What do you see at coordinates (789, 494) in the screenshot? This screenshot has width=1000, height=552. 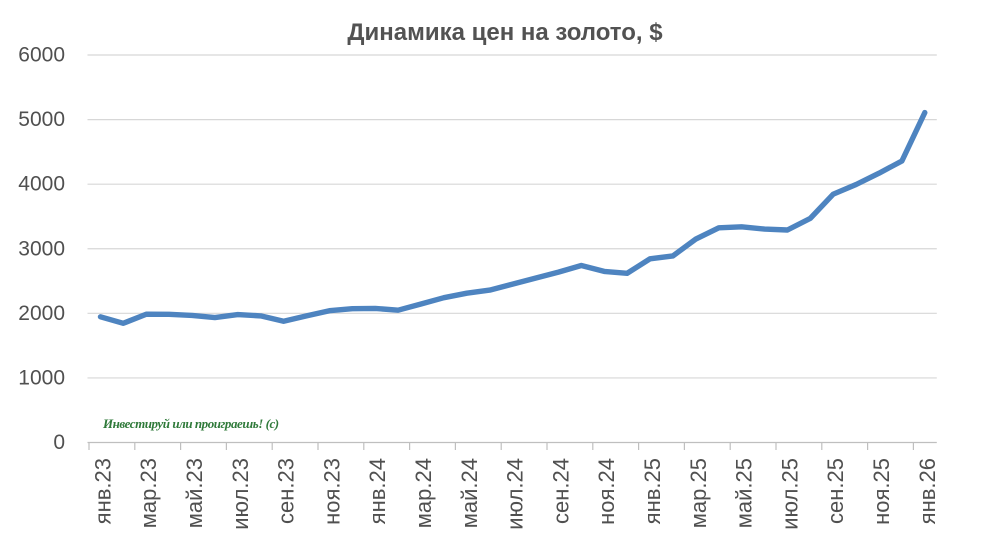 I see `svg-text: июл.25` at bounding box center [789, 494].